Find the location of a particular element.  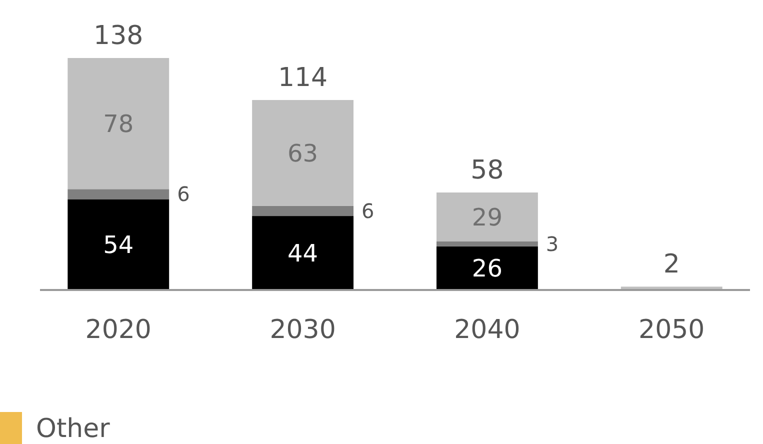

x-tick-label: 2030 is located at coordinates (303, 330).